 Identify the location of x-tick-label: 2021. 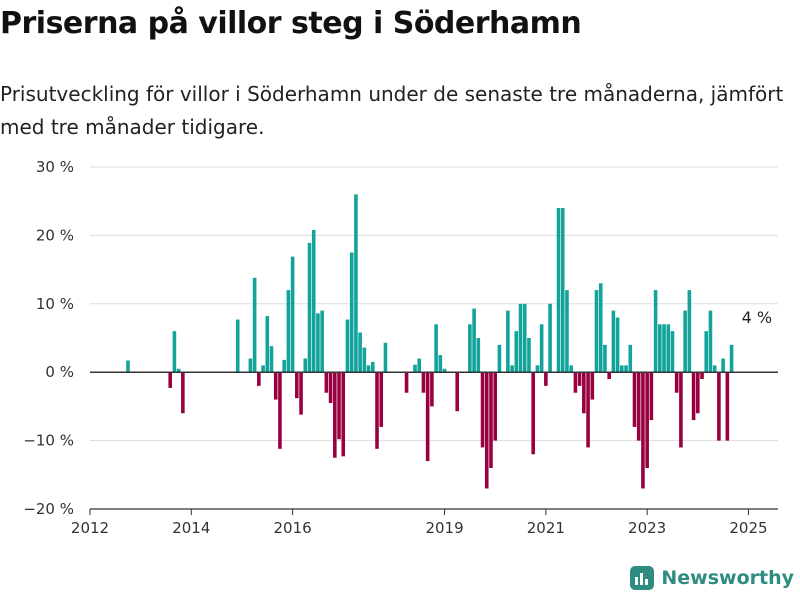
(546, 528).